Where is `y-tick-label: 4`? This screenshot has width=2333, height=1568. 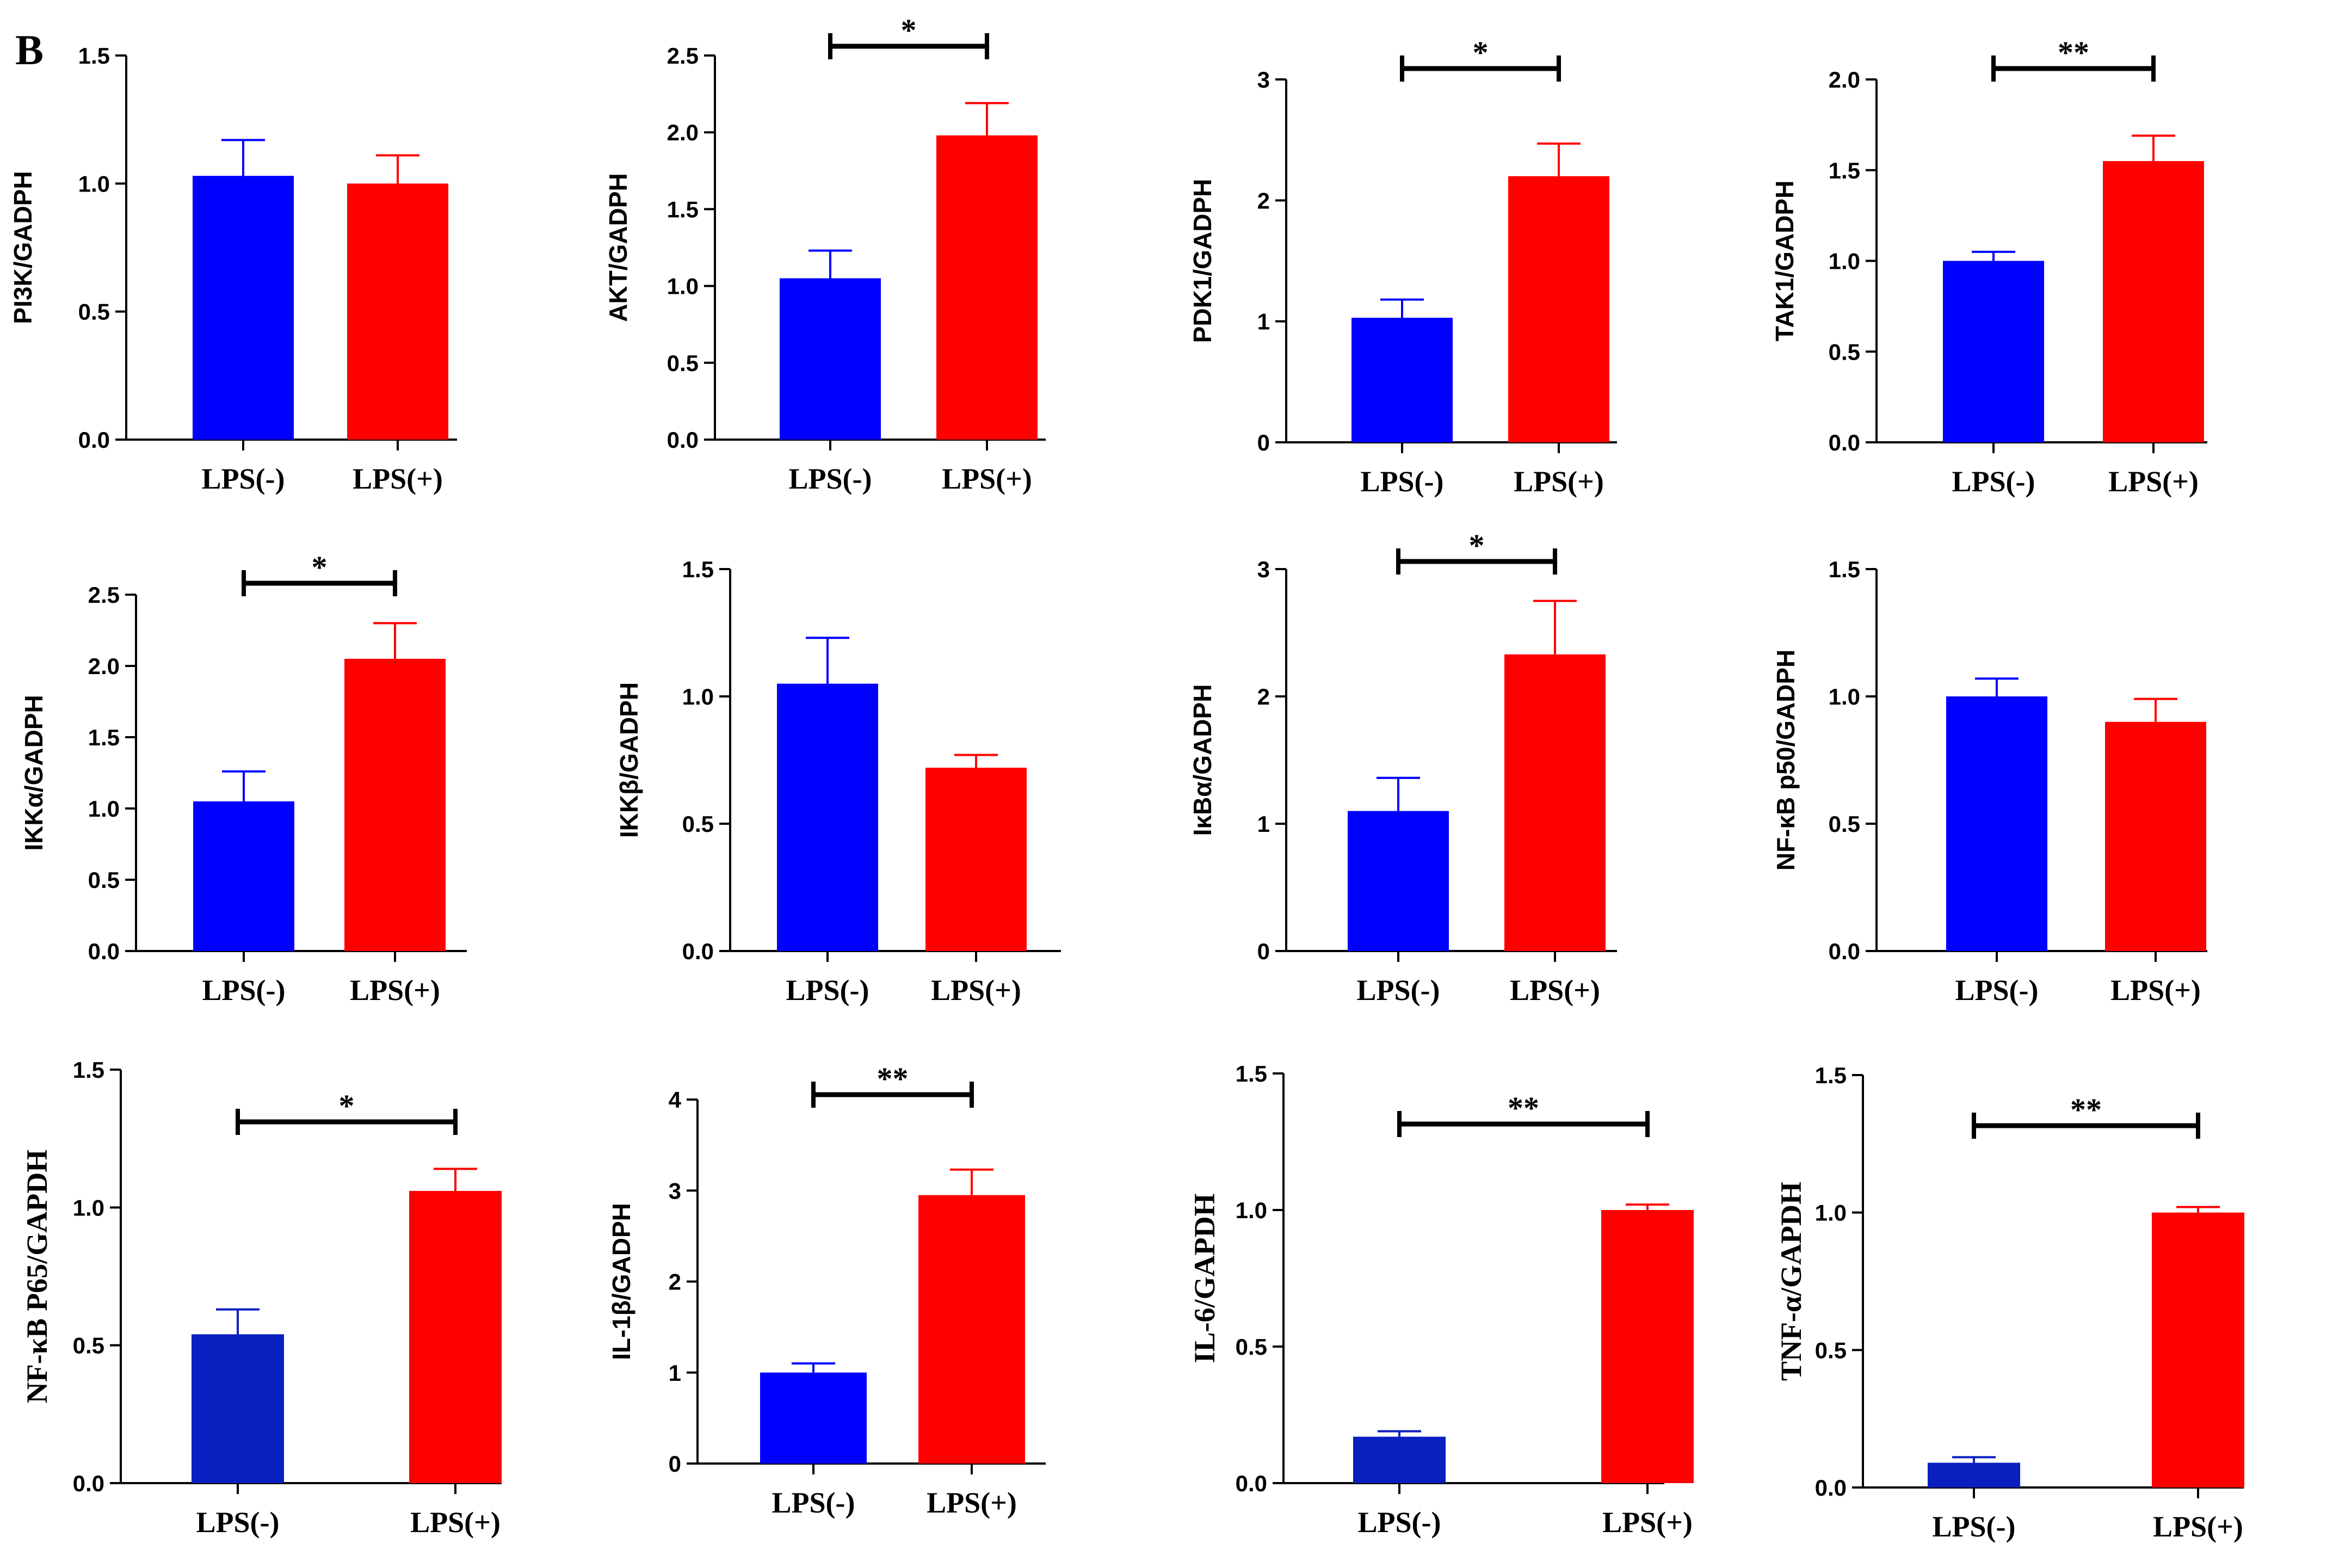 y-tick-label: 4 is located at coordinates (675, 1100).